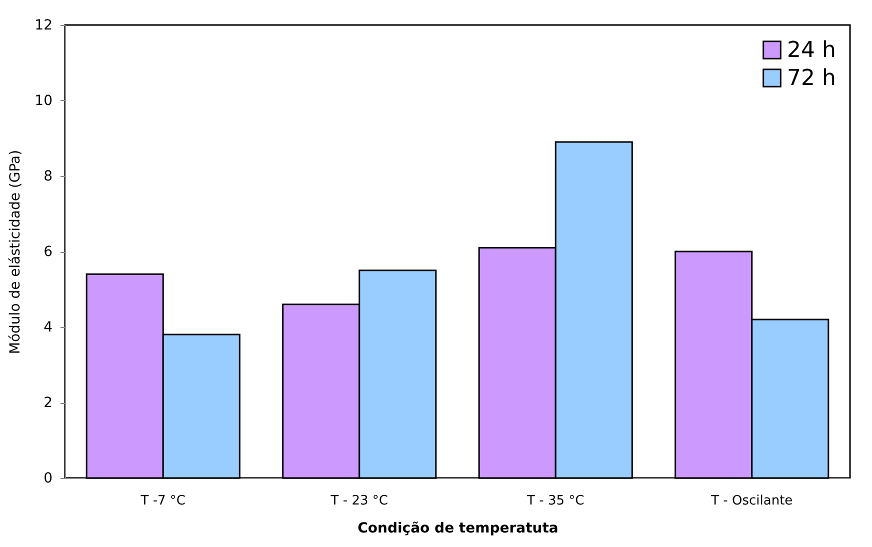 Image resolution: width=872 pixels, height=547 pixels. What do you see at coordinates (811, 78) in the screenshot?
I see `legend-label: 72 h` at bounding box center [811, 78].